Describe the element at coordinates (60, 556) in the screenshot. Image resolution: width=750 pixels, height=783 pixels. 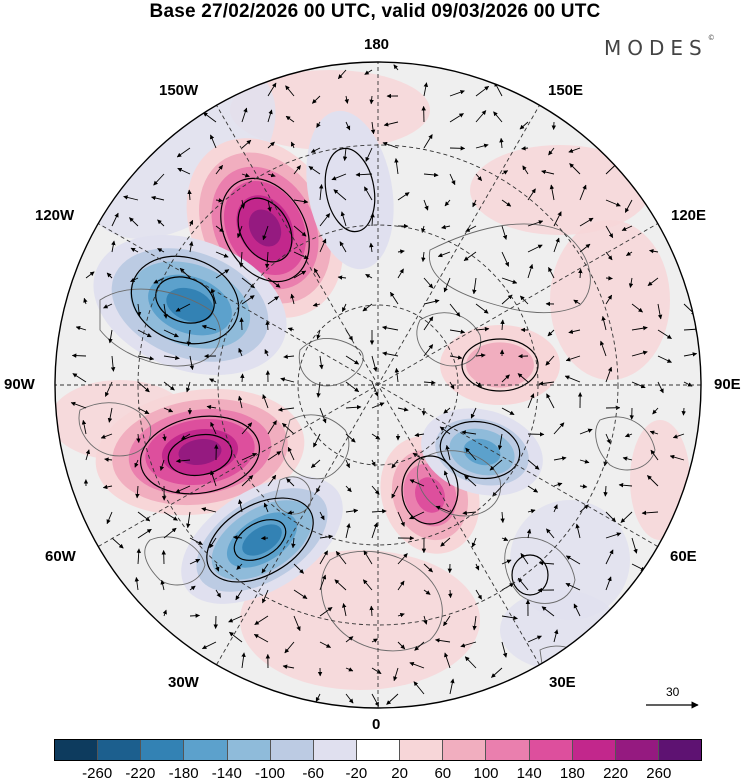
I see `lon-label-60w: 60W` at that location.